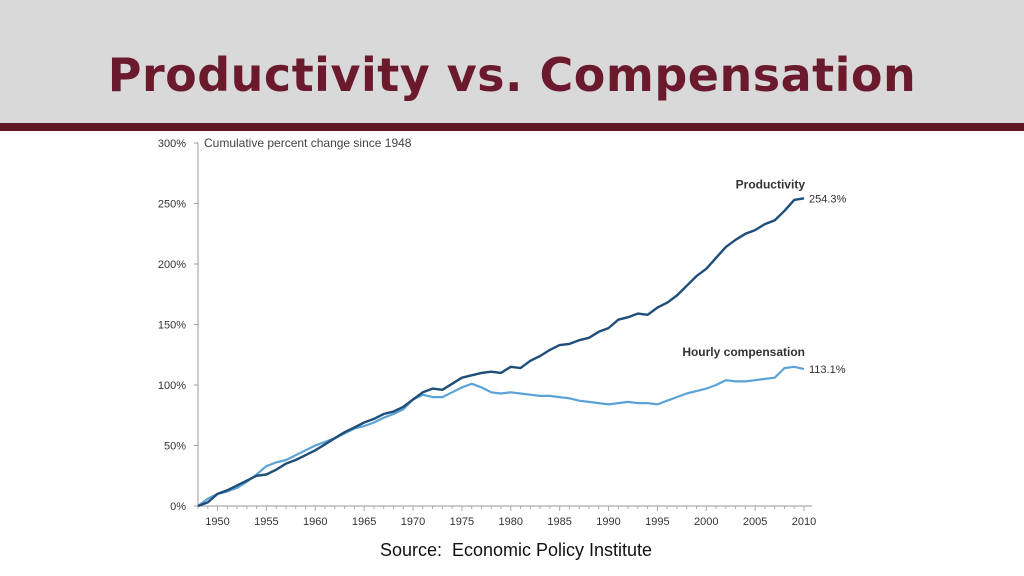 This screenshot has height=576, width=1024. I want to click on x-tick-label: 2000, so click(706, 522).